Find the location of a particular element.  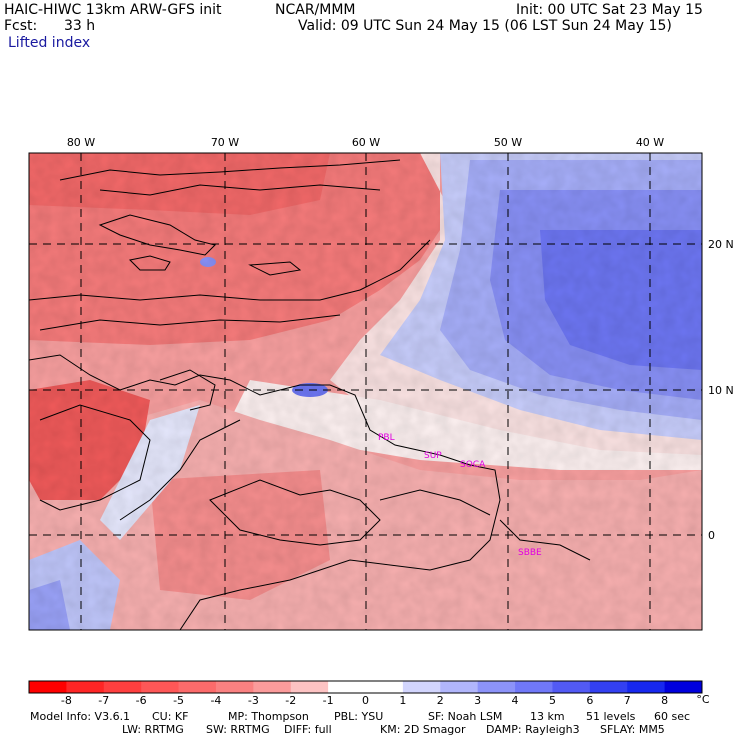

colorbar-tick-label: -3 is located at coordinates (253, 700).